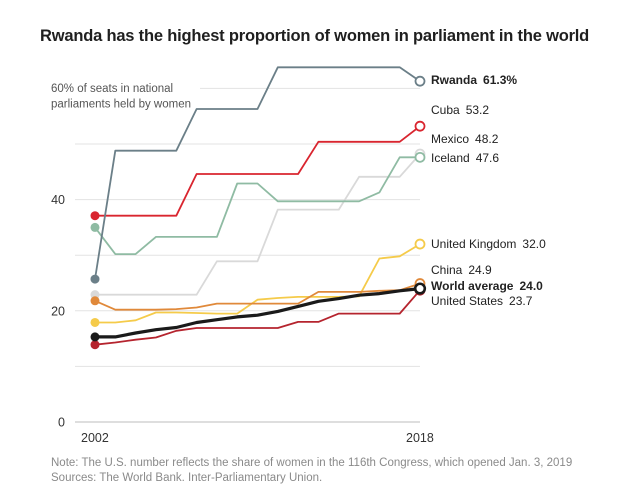  Describe the element at coordinates (420, 157) in the screenshot. I see `end-point-iceland` at that location.